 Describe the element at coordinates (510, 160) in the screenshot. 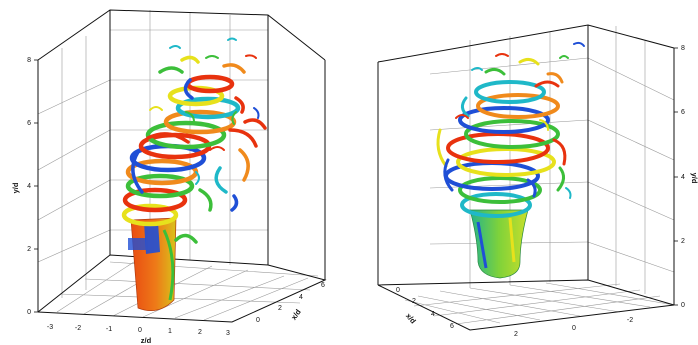

I see `right-vortex-structures` at that location.